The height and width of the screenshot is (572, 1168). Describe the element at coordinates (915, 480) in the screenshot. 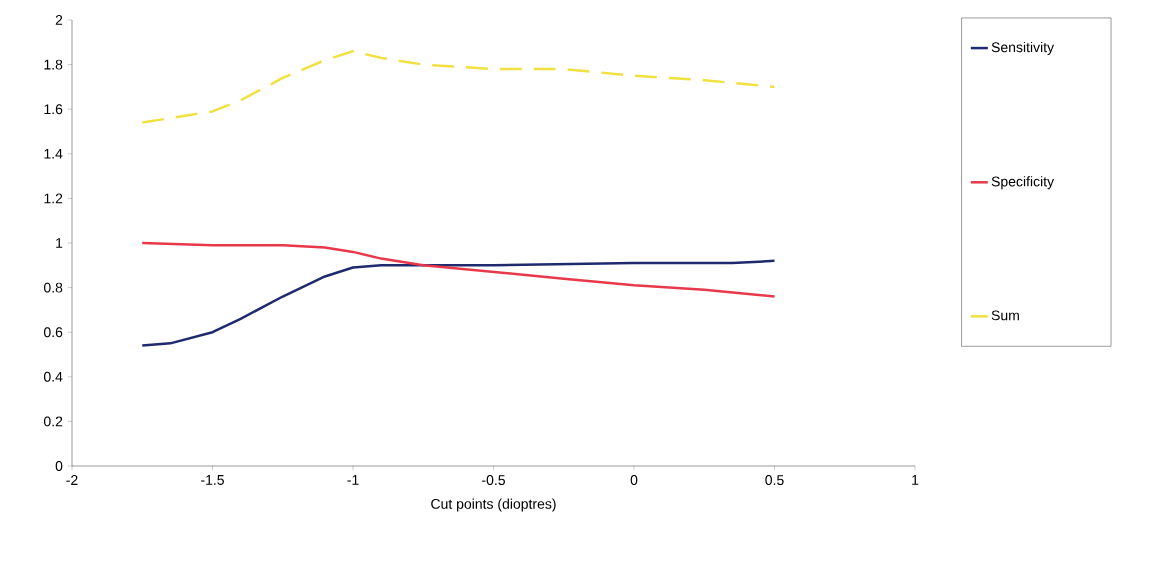

I see `x-tick-label: 1` at that location.